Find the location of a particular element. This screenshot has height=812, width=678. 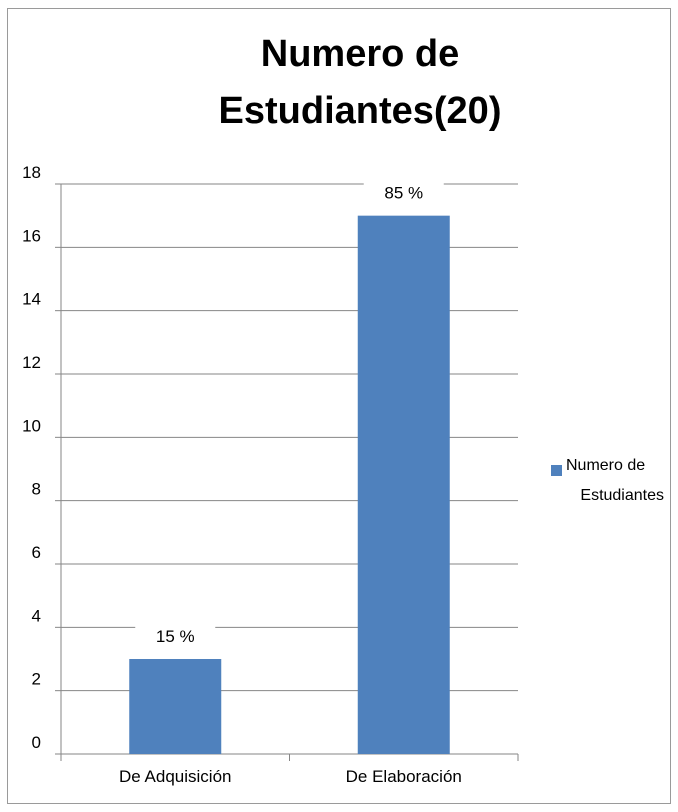

y-tick-label-16: 16 is located at coordinates (31, 235).